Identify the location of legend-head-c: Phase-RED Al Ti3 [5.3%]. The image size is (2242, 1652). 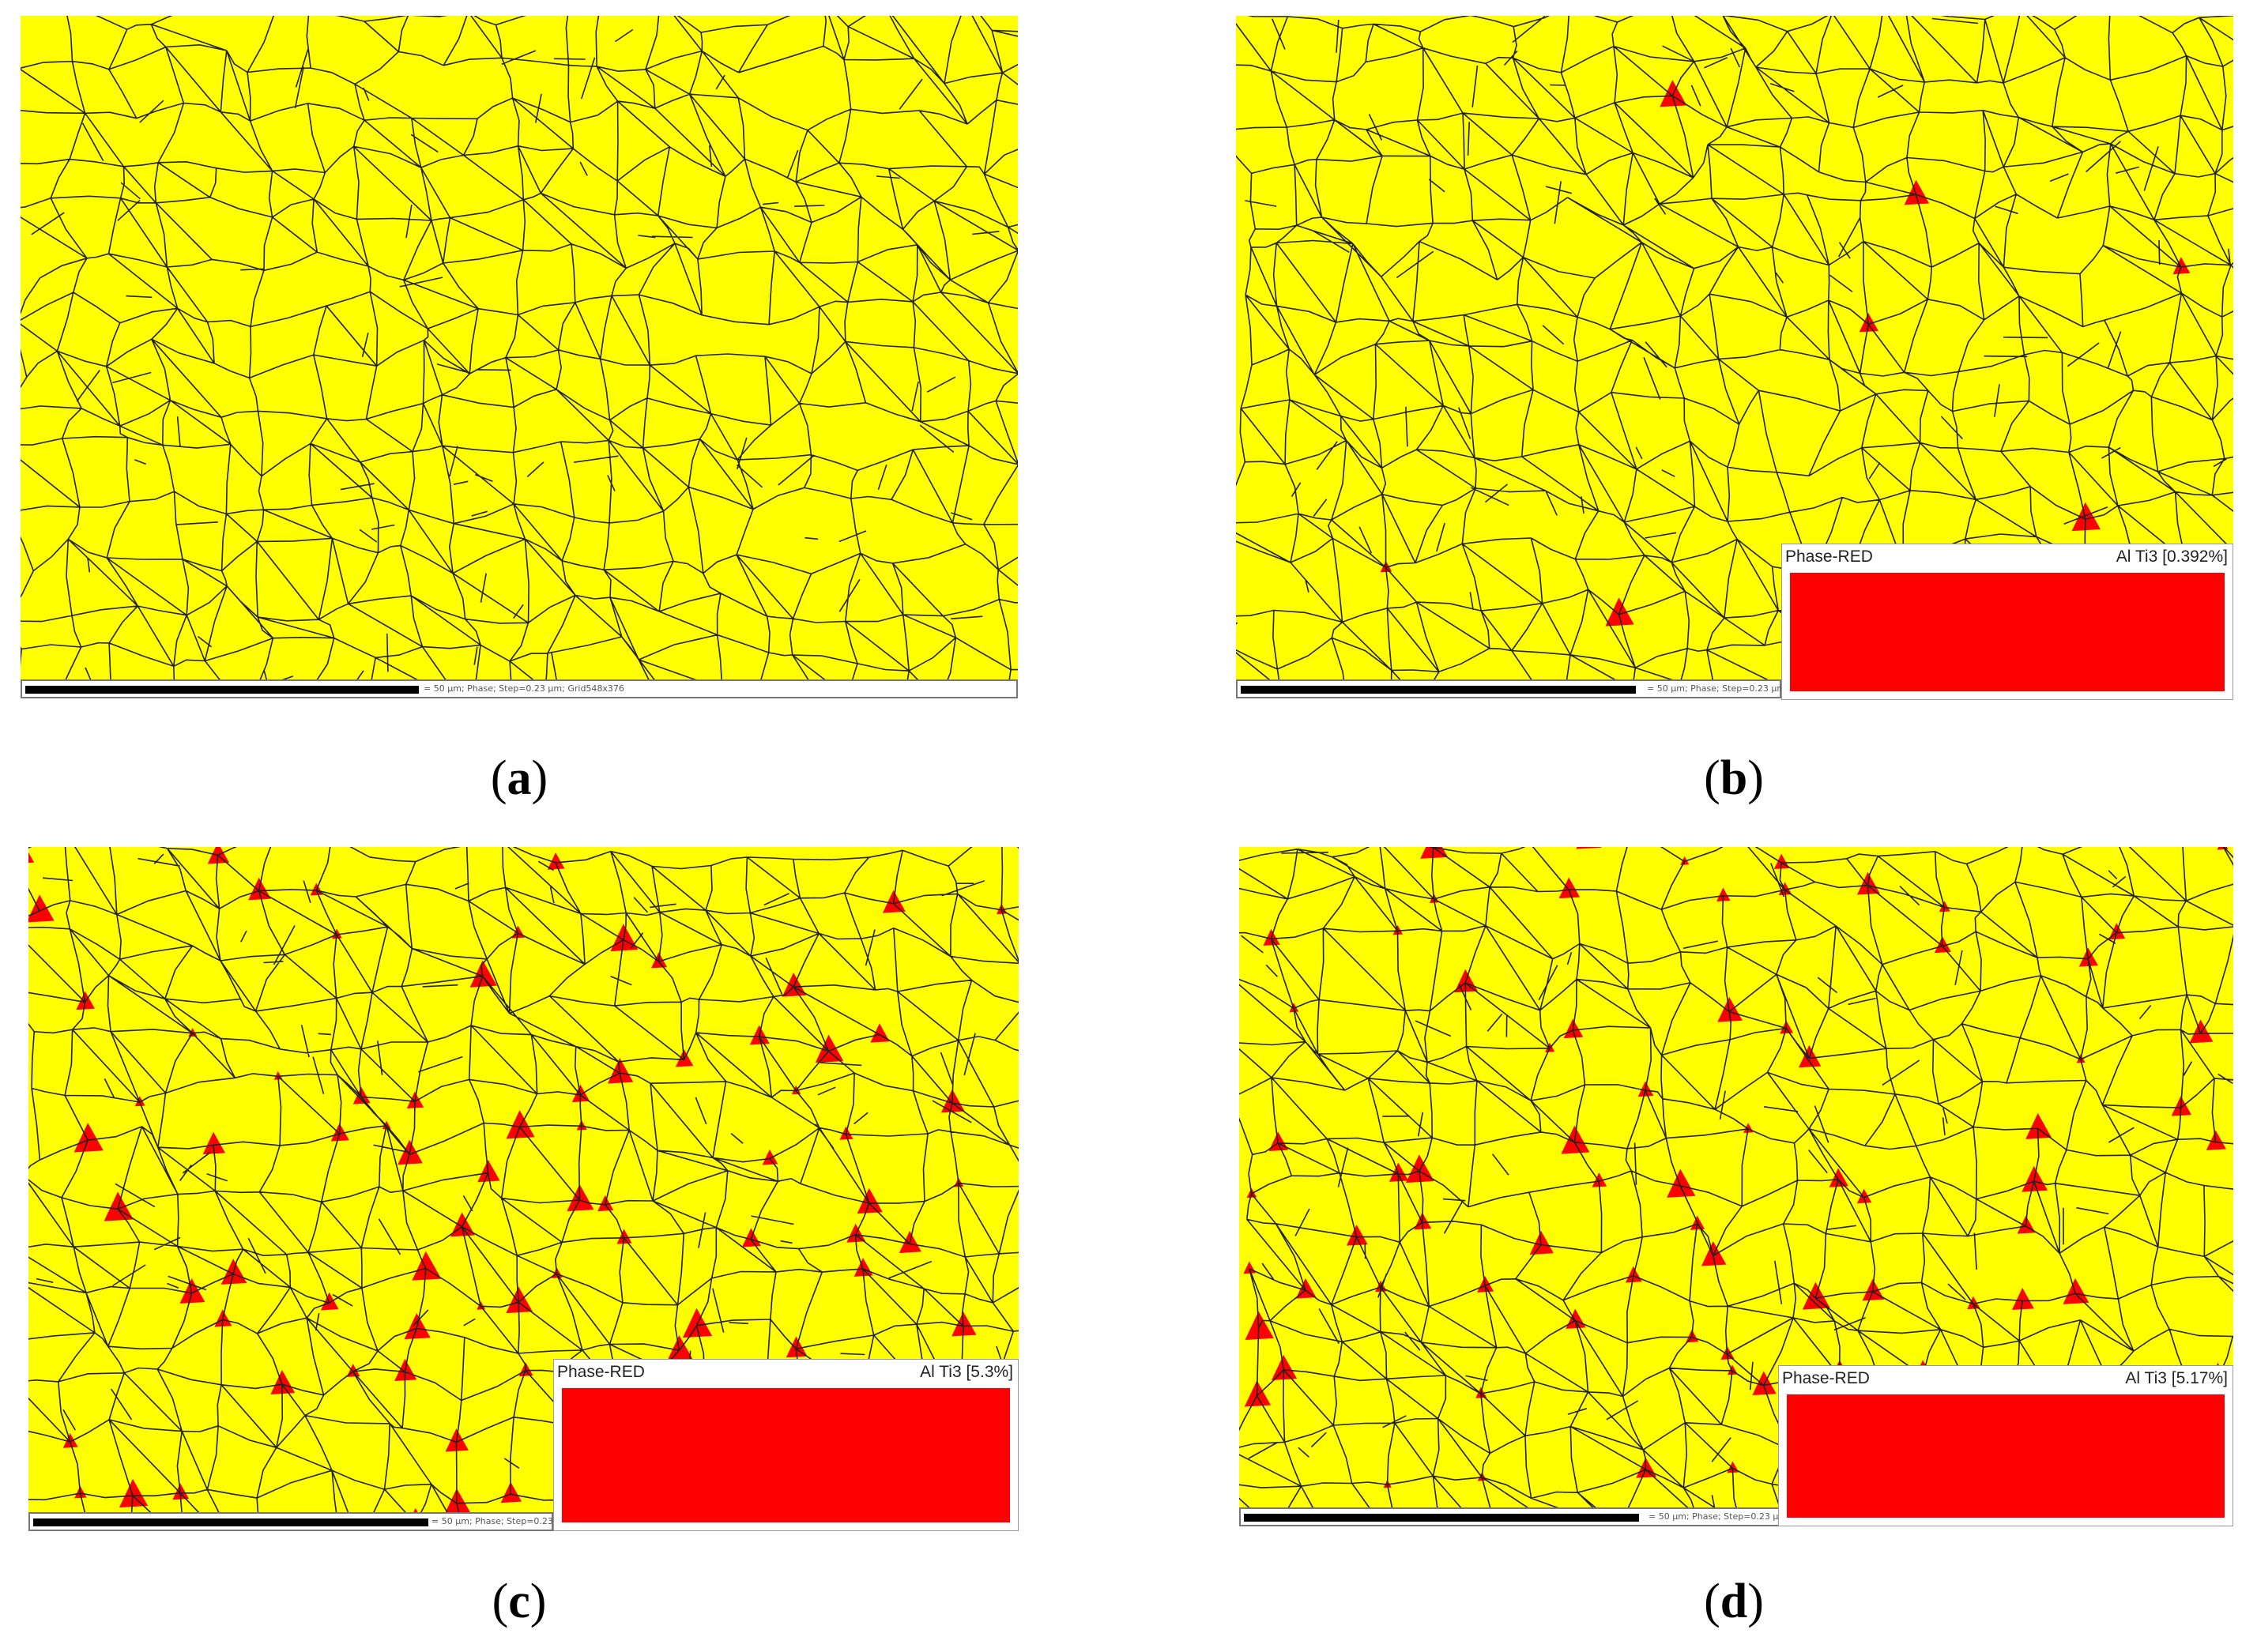
(786, 1371).